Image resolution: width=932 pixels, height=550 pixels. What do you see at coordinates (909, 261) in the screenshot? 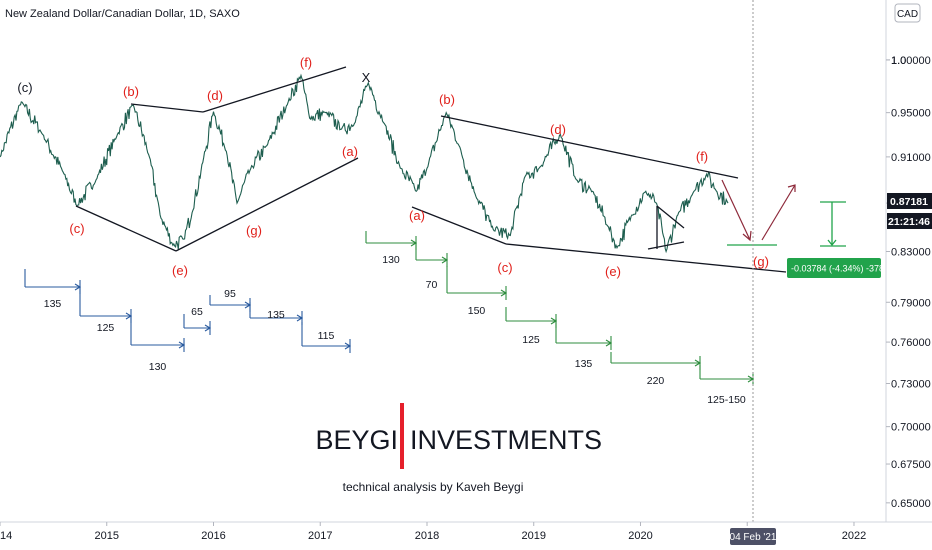
I see `price-axis-background` at bounding box center [909, 261].